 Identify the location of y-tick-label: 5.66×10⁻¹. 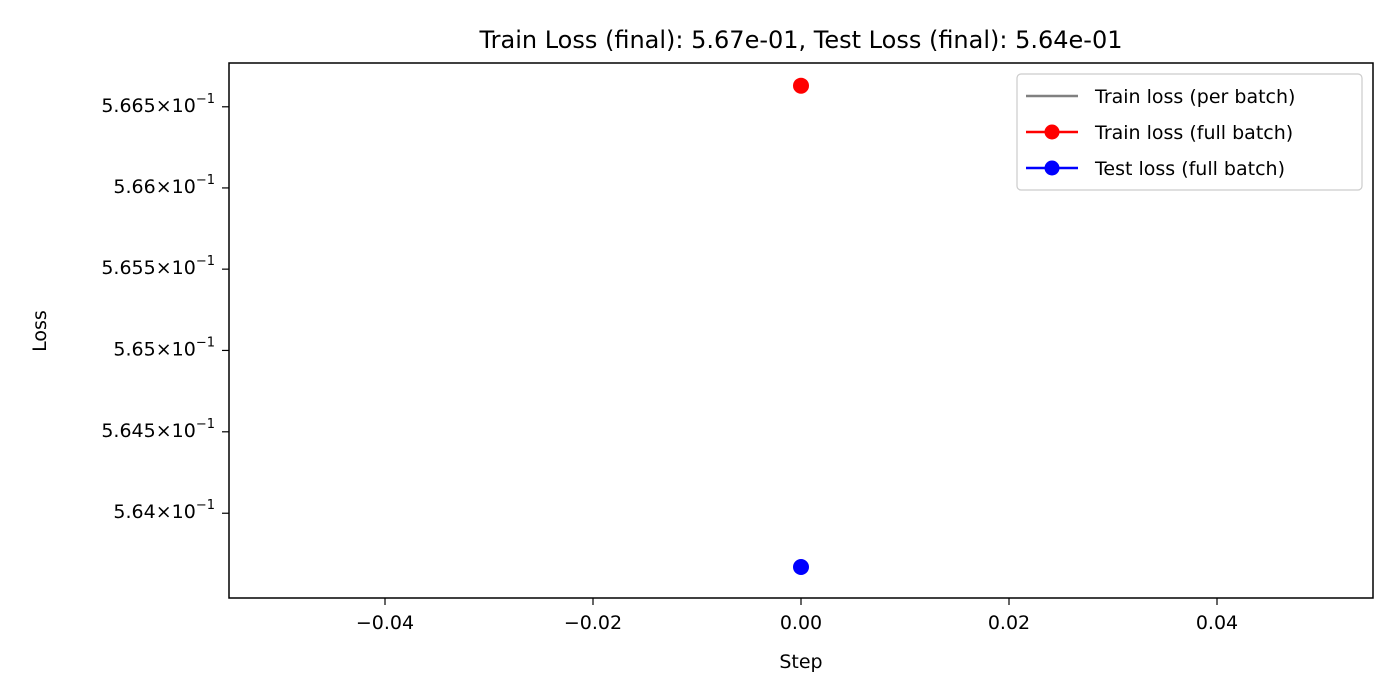
(164, 185).